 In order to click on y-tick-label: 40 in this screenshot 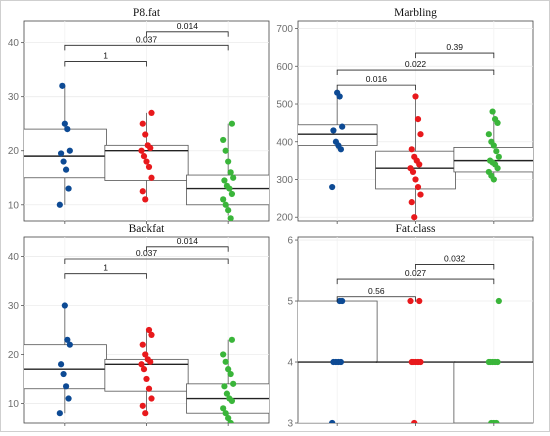, I will do `click(14, 43)`.